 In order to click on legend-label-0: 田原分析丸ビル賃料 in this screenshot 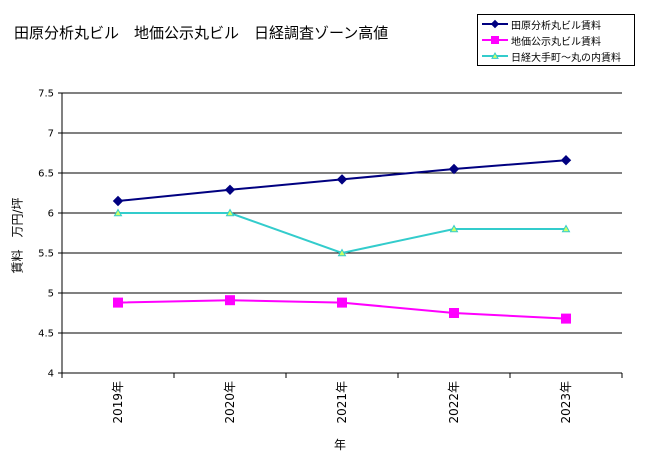, I will do `click(556, 26)`.